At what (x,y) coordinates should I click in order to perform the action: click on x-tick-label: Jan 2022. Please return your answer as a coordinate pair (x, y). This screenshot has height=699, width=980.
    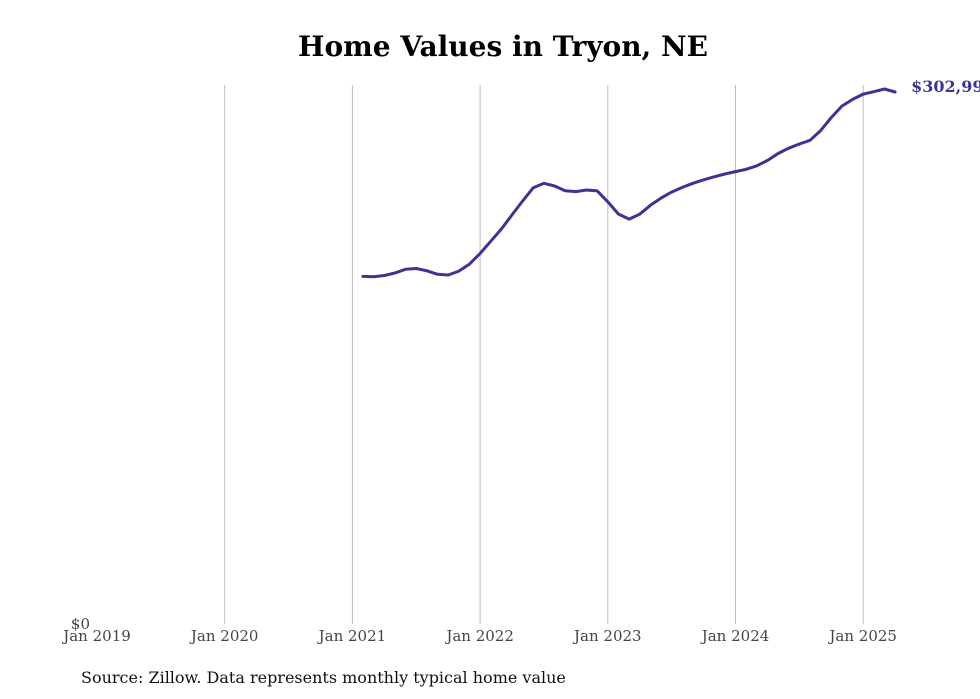
    Looking at the image, I should click on (479, 636).